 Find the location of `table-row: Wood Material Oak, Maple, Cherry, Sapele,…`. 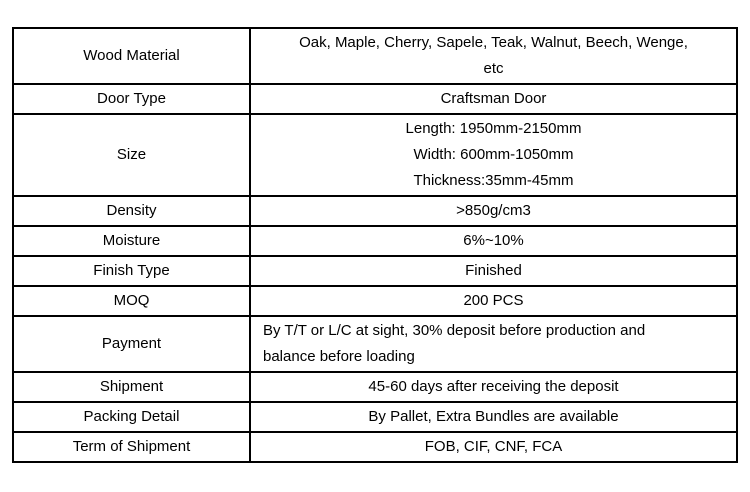

table-row: Wood Material Oak, Maple, Cherry, Sapele,… is located at coordinates (375, 56).